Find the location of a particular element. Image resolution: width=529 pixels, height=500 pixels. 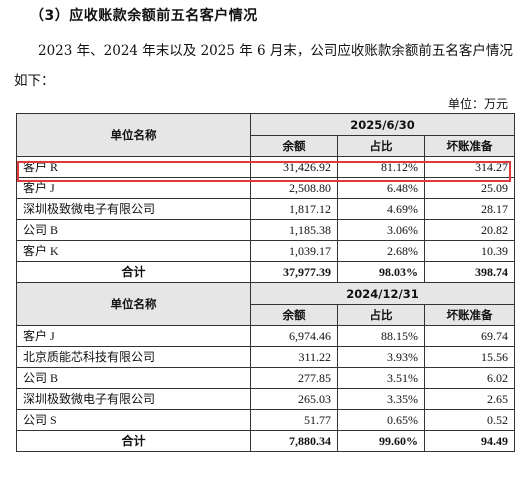

table-row: 深圳极致微电子有限公司 1,817.12 4.69% 28.17 is located at coordinates (266, 209).